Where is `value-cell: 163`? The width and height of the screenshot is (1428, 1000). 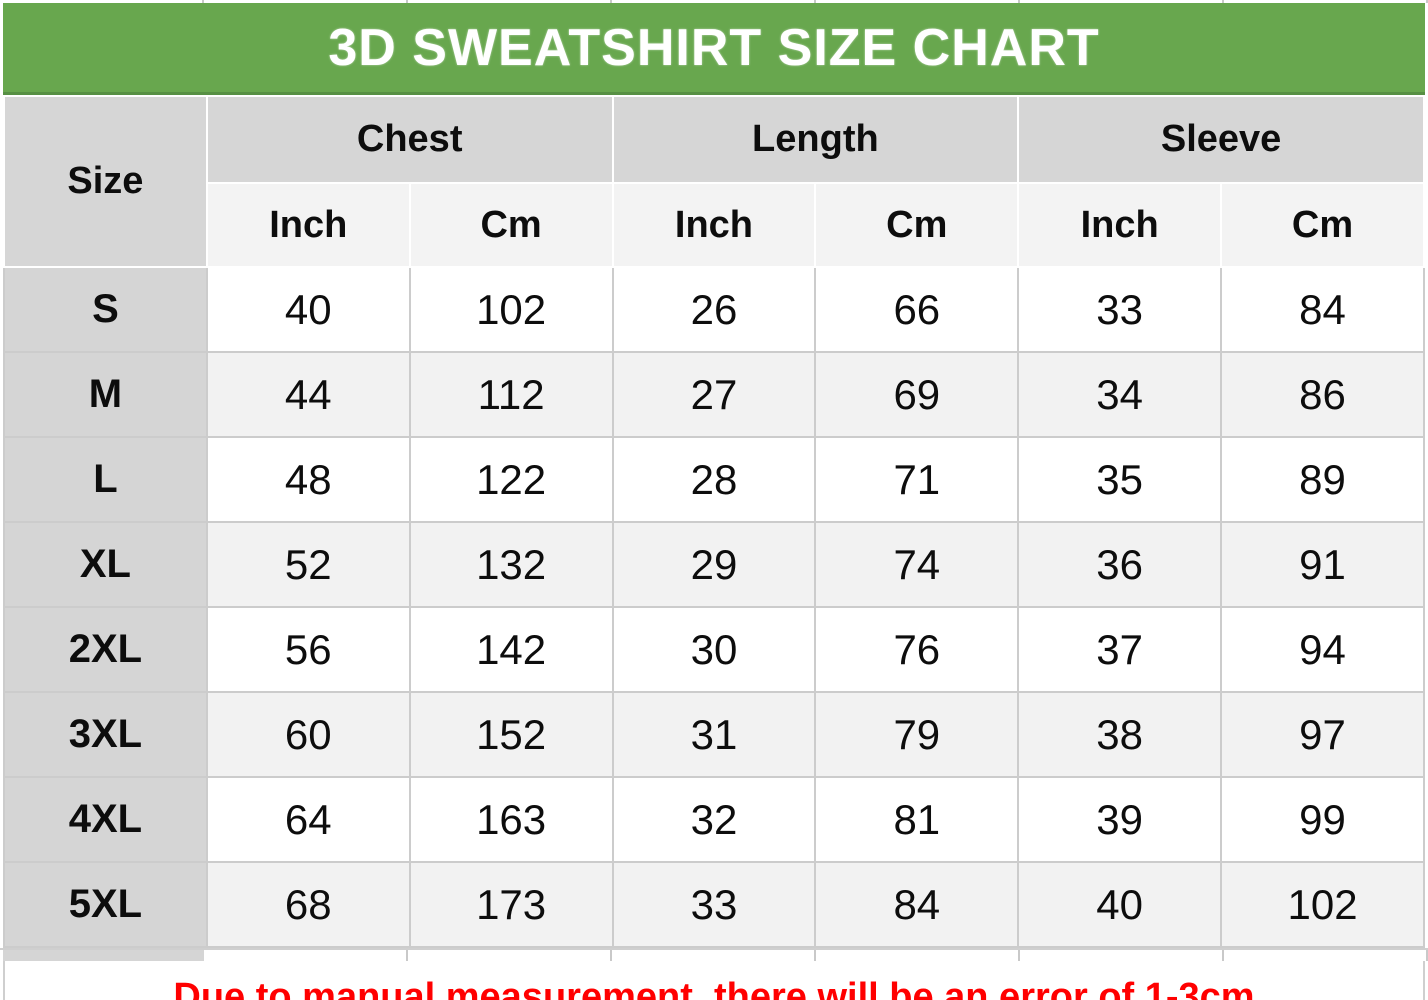
value-cell: 163 is located at coordinates (511, 819).